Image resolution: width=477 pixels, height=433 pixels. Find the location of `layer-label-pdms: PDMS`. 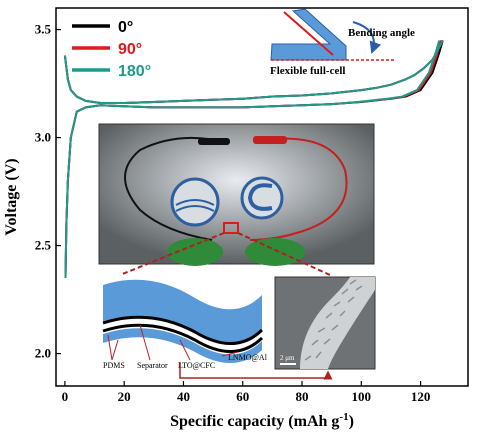

layer-label-pdms: PDMS is located at coordinates (114, 365).